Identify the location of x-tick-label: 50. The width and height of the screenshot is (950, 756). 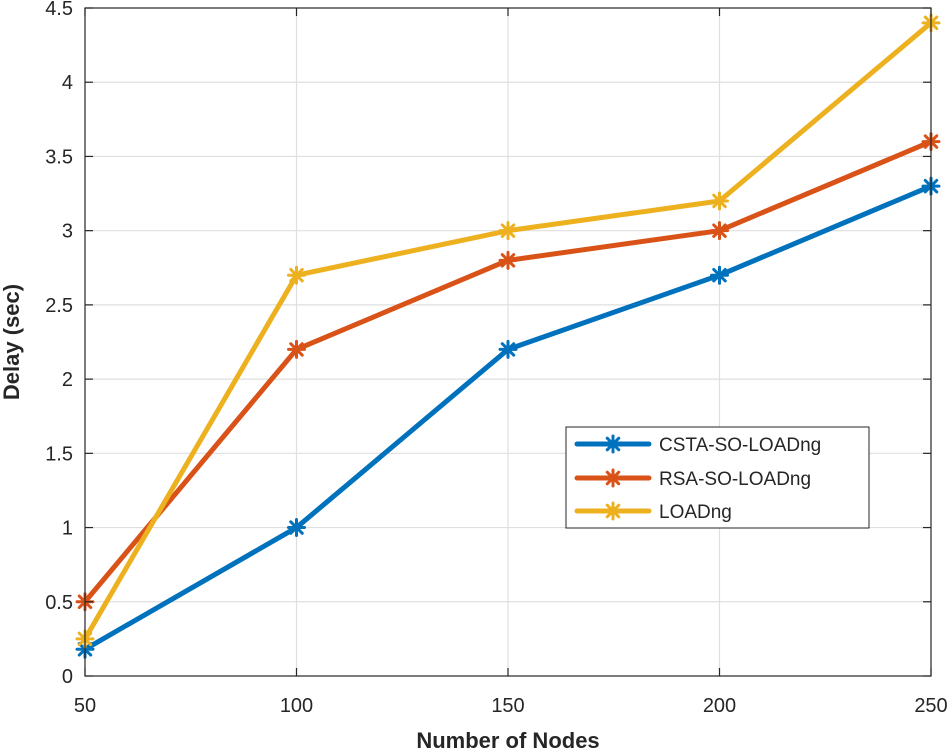
(85, 706).